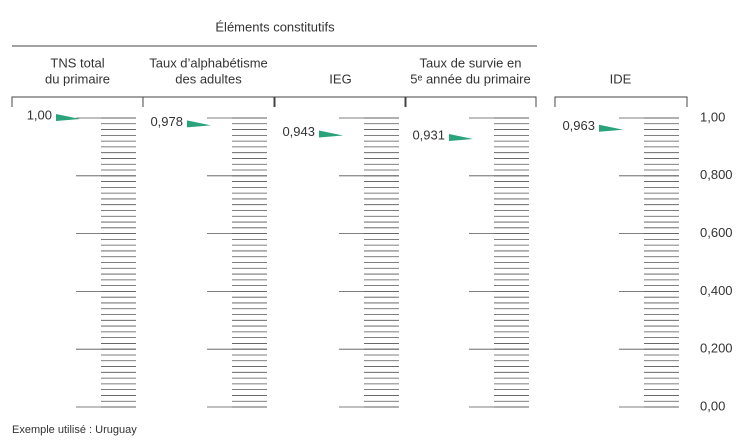  Describe the element at coordinates (716, 290) in the screenshot. I see `y-tick-label: 0,400` at that location.